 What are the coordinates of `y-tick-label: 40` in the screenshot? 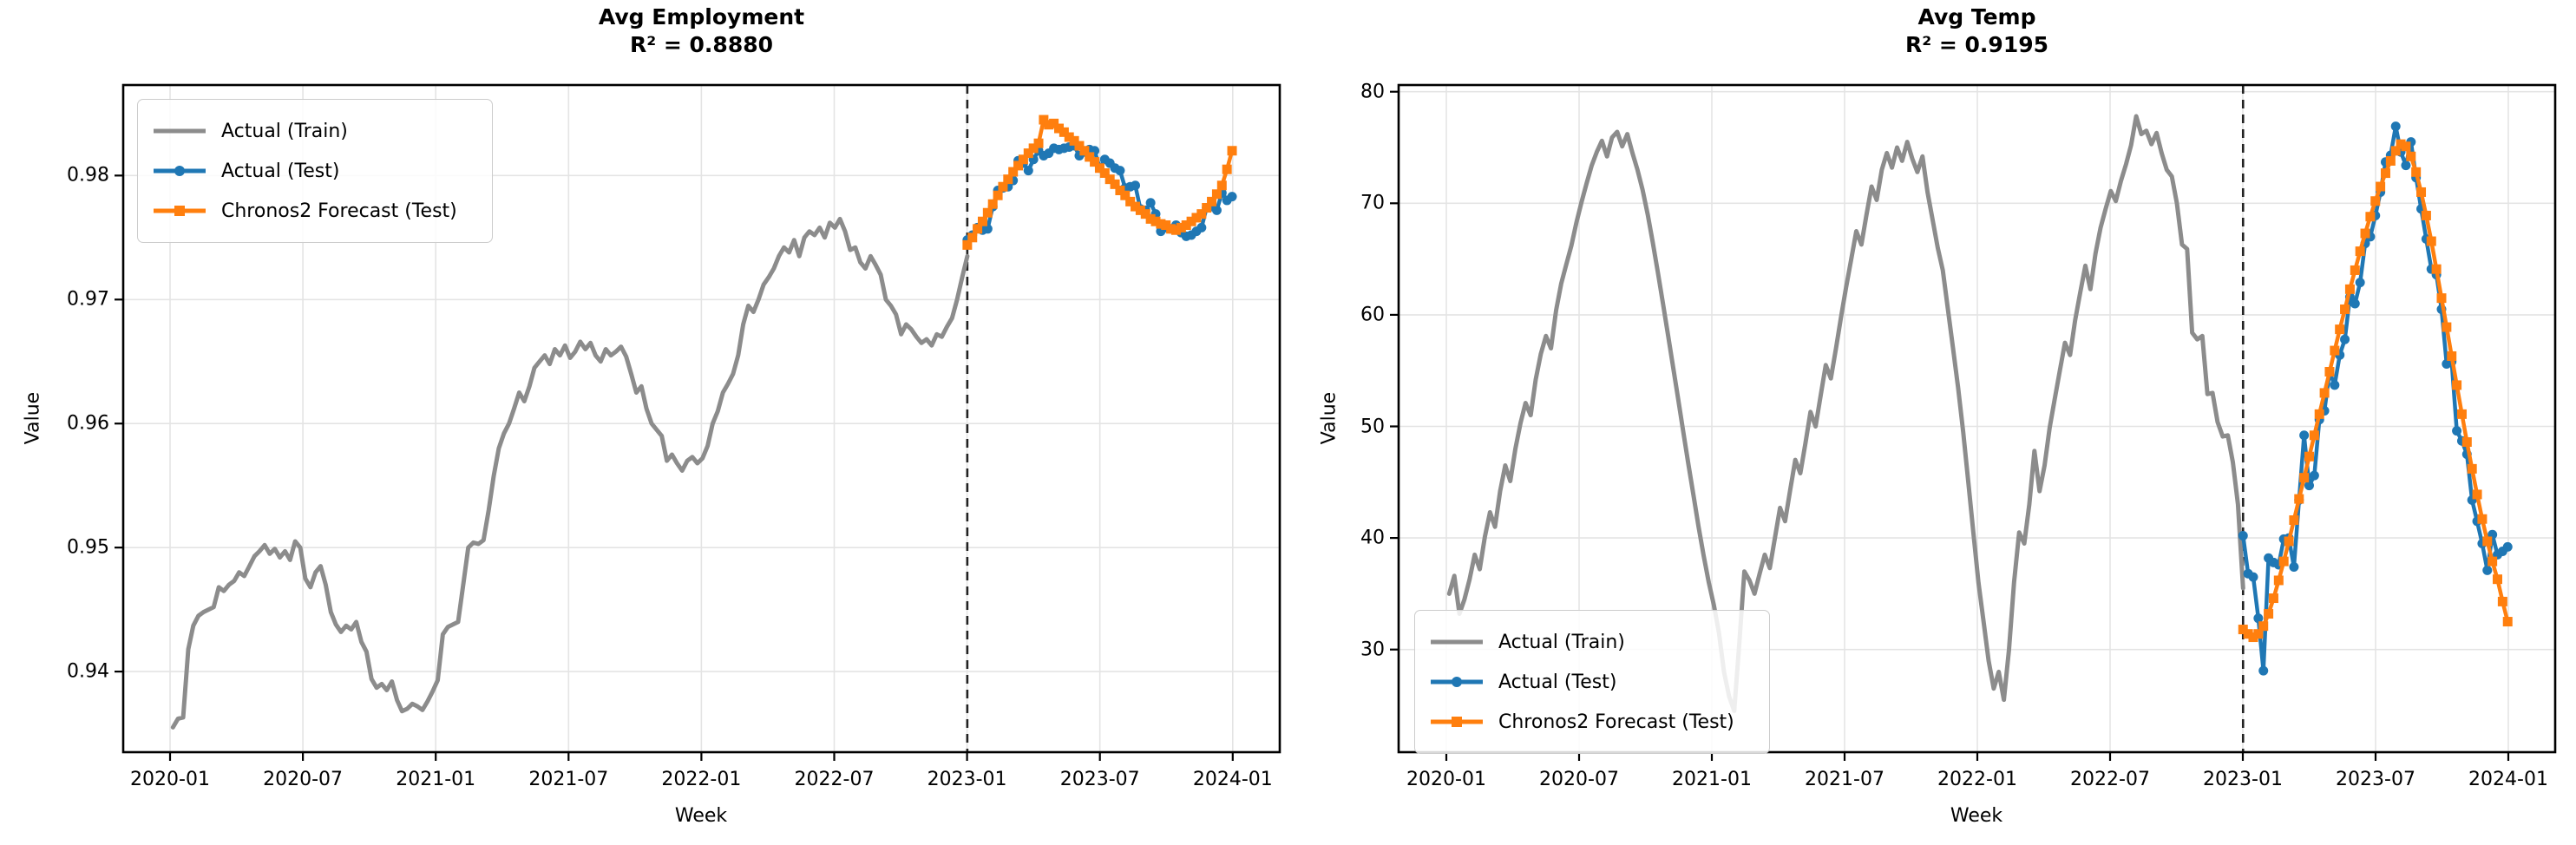 It's located at (1372, 538).